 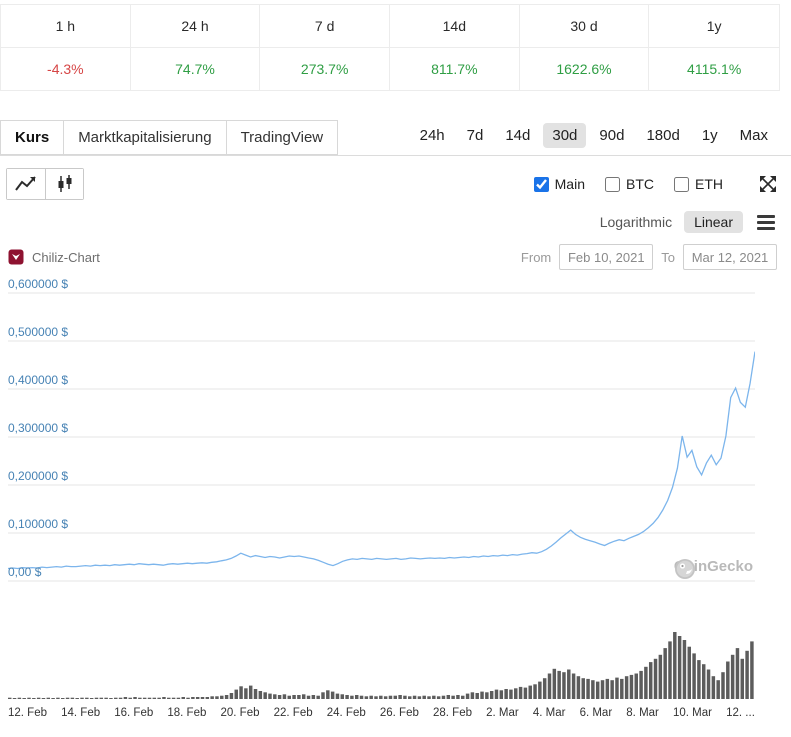 I want to click on change-value-30d: 1622.6%, so click(x=584, y=69).